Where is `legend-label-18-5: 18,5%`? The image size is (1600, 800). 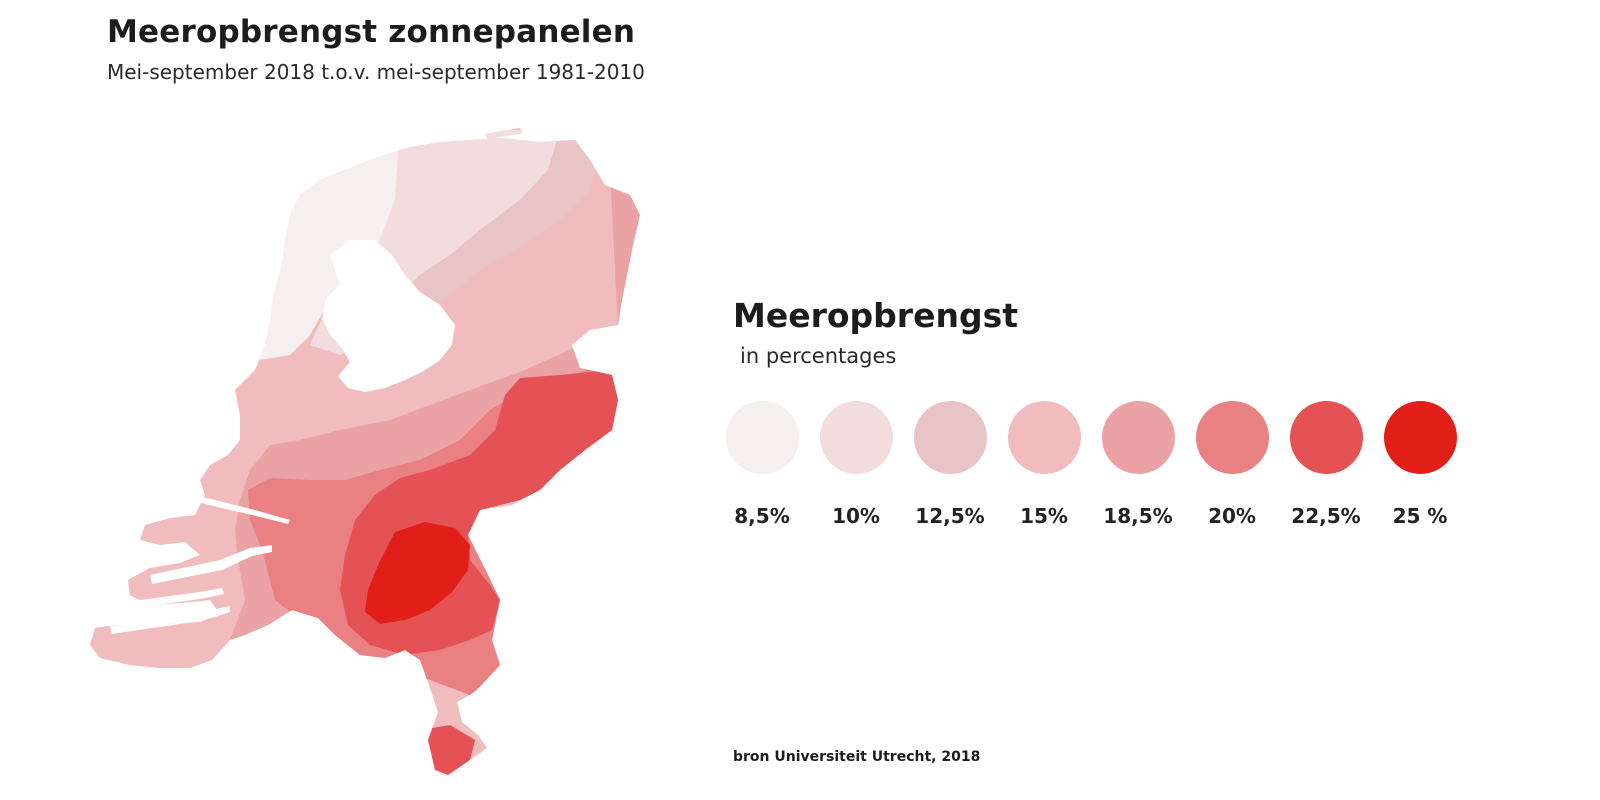 legend-label-18-5: 18,5% is located at coordinates (1138, 516).